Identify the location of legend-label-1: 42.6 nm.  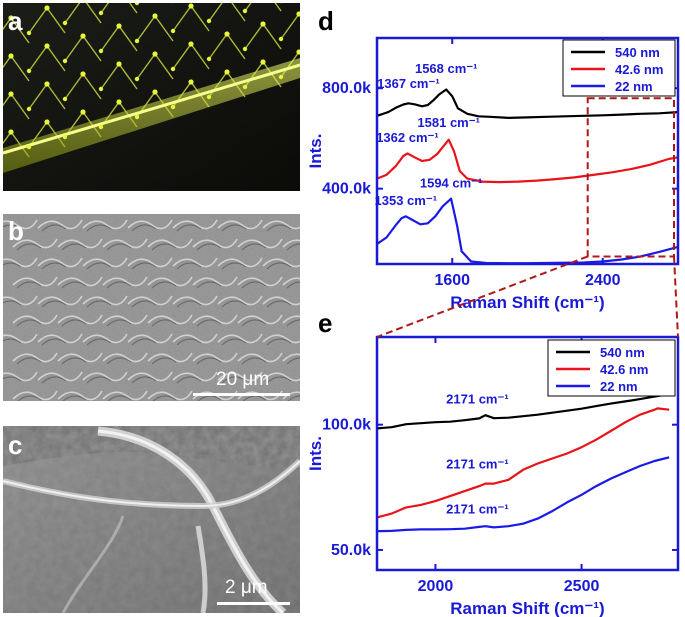
(639, 69).